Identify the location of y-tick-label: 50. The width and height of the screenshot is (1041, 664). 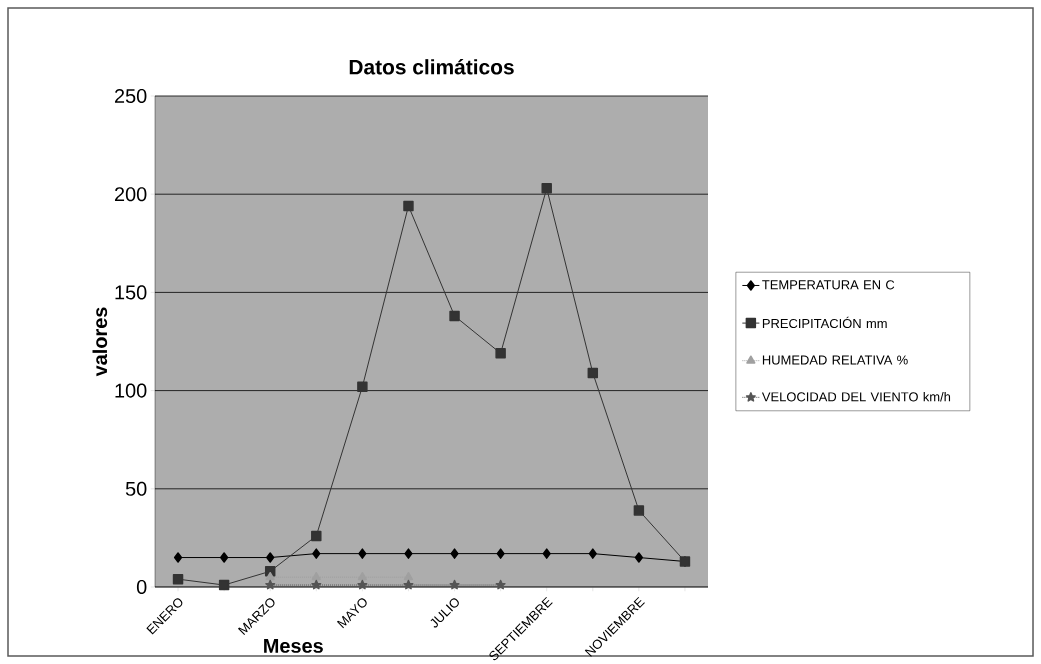
(136, 488).